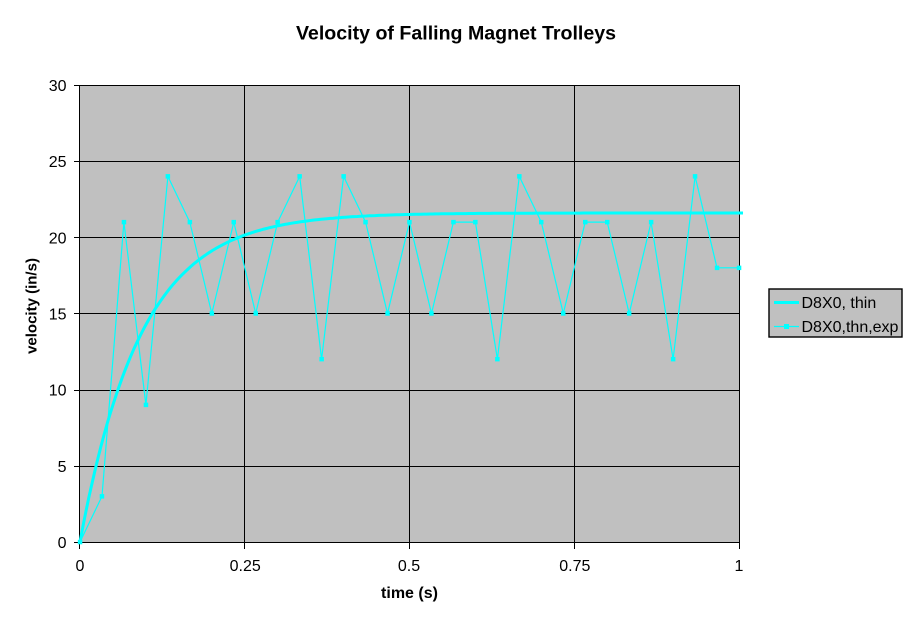 Image resolution: width=911 pixels, height=623 pixels. I want to click on svg-text: 25, so click(58, 162).